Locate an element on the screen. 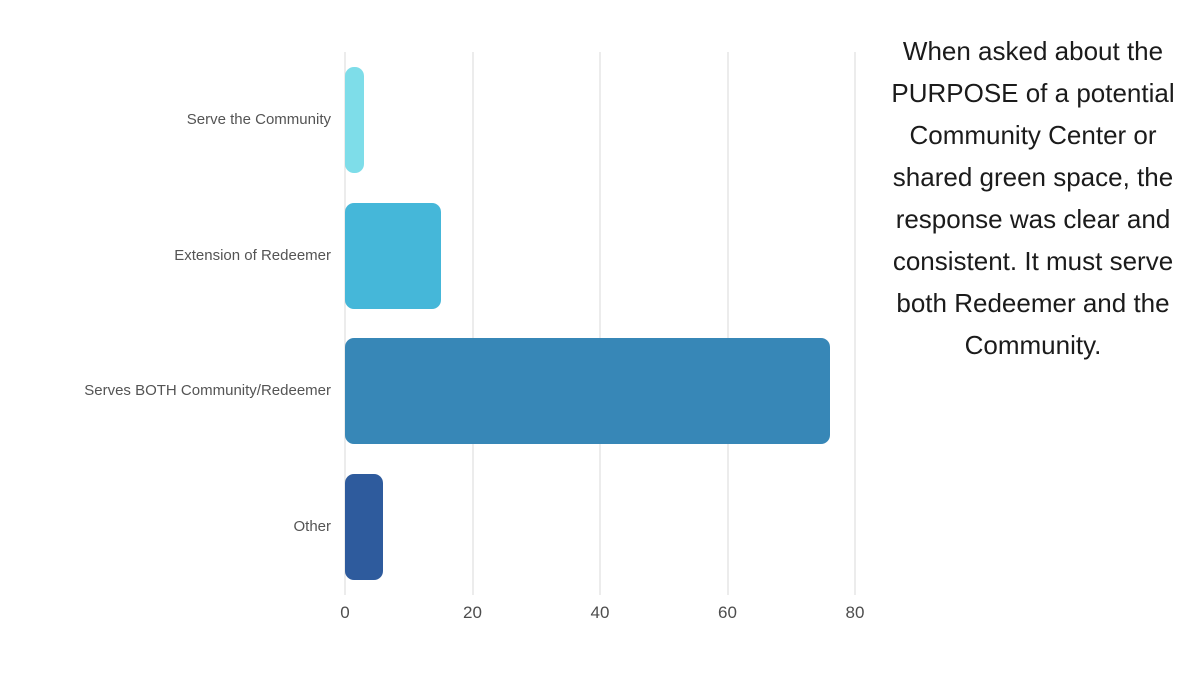 The height and width of the screenshot is (675, 1200). x-axis-ticks: 0 20 40 60 80 is located at coordinates (602, 615).